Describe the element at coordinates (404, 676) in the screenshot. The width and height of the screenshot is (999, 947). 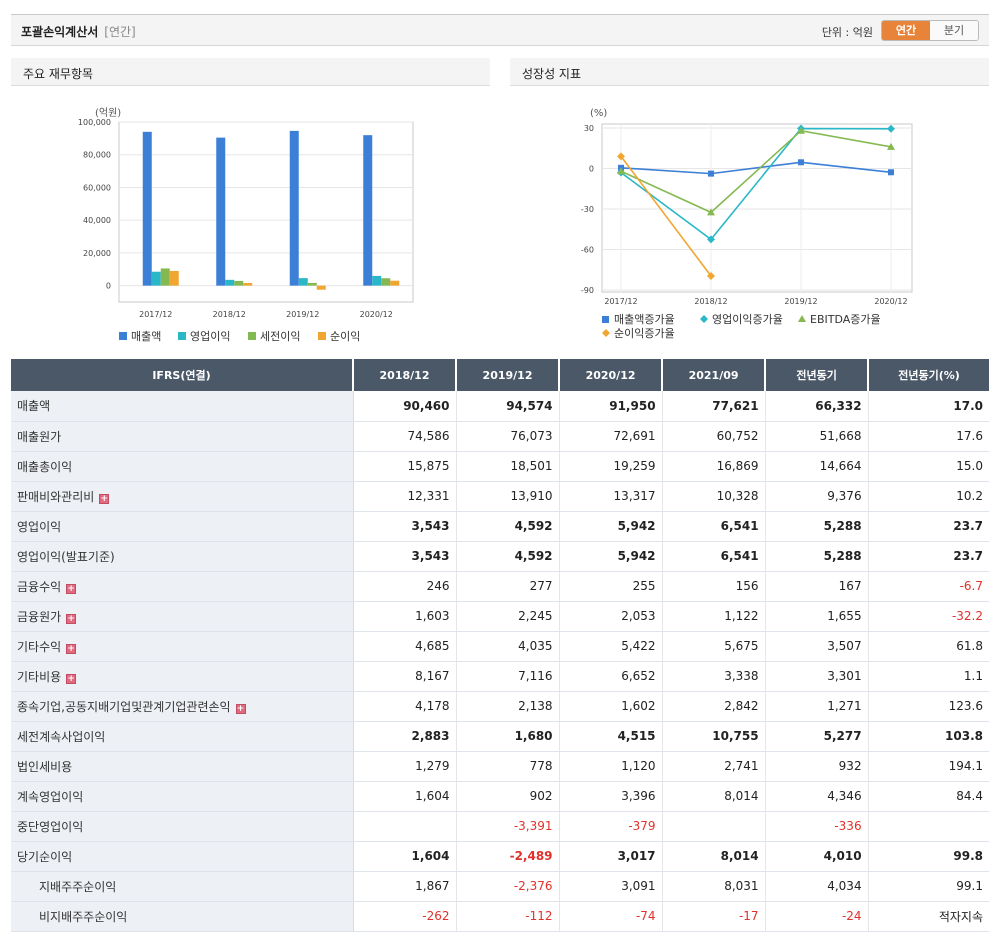
I see `table-cell: 8,167` at that location.